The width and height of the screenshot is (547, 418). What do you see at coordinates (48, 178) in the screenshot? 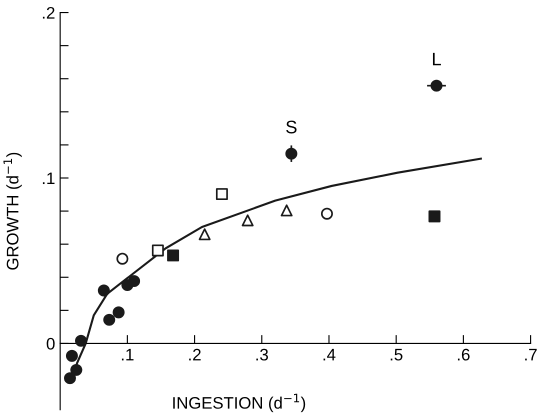
I see `y-tick-label: .1` at bounding box center [48, 178].